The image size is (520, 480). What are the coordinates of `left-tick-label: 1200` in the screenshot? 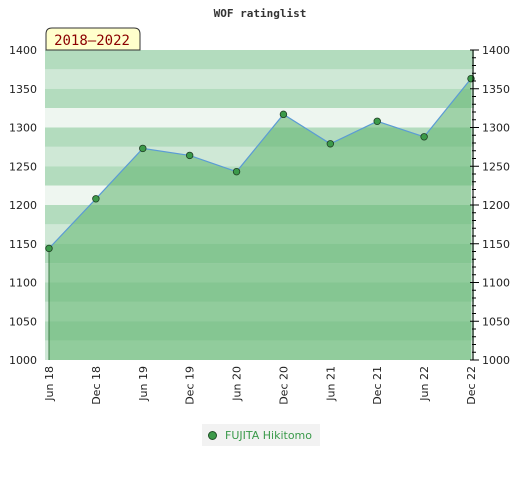 It's located at (23, 205).